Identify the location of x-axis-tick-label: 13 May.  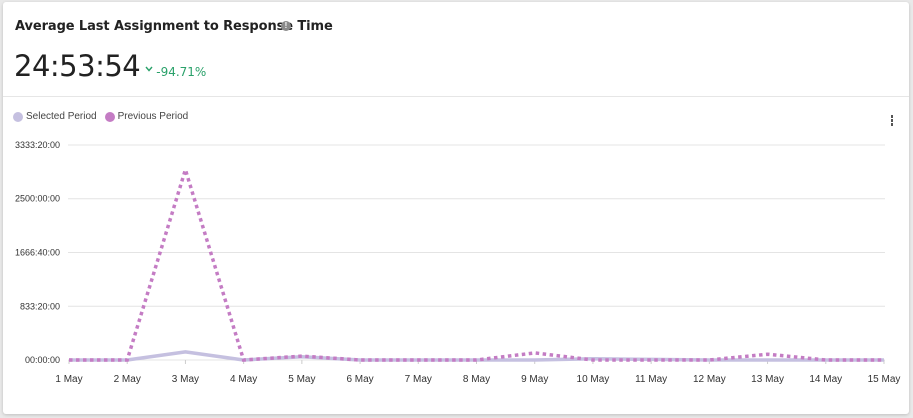
(767, 379).